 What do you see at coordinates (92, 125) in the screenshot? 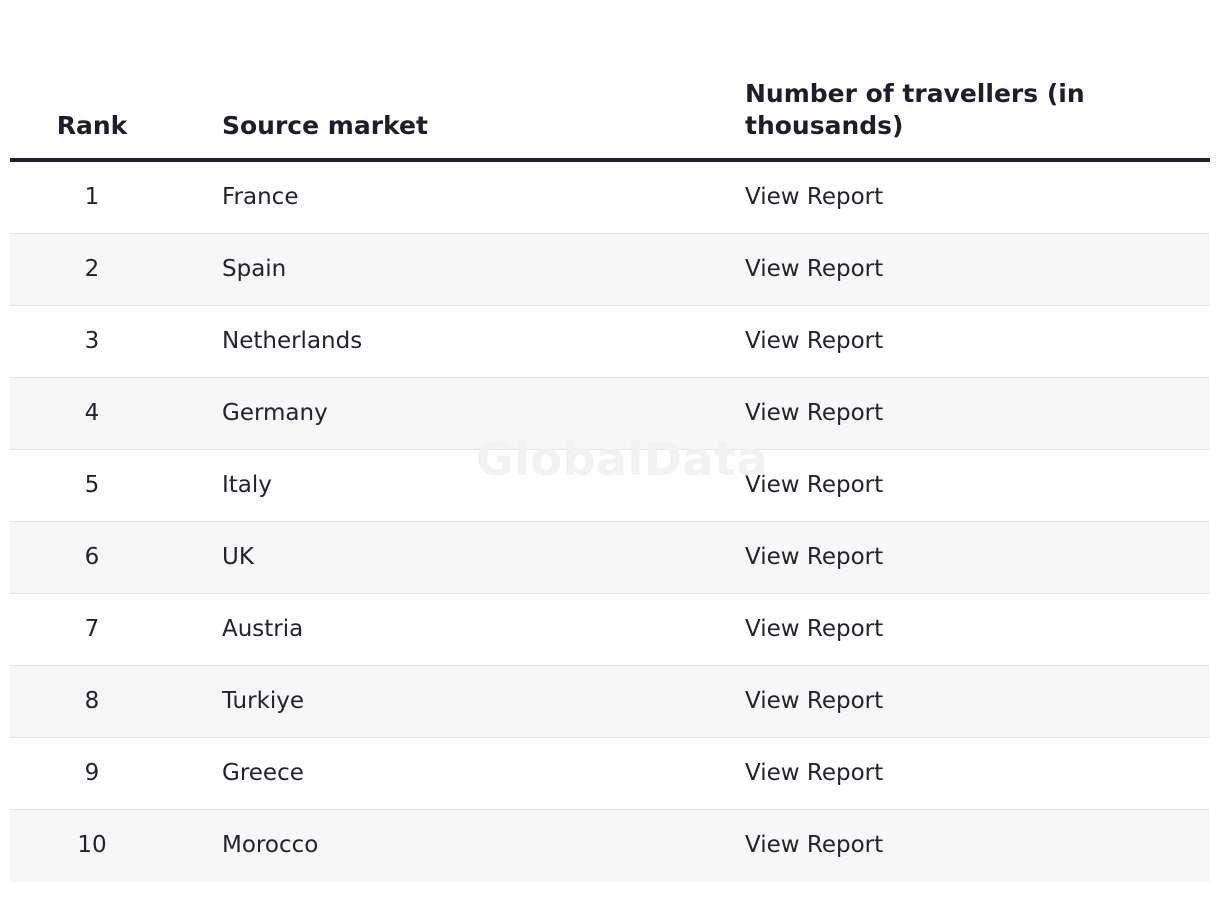
I see `header-rank: Rank` at bounding box center [92, 125].